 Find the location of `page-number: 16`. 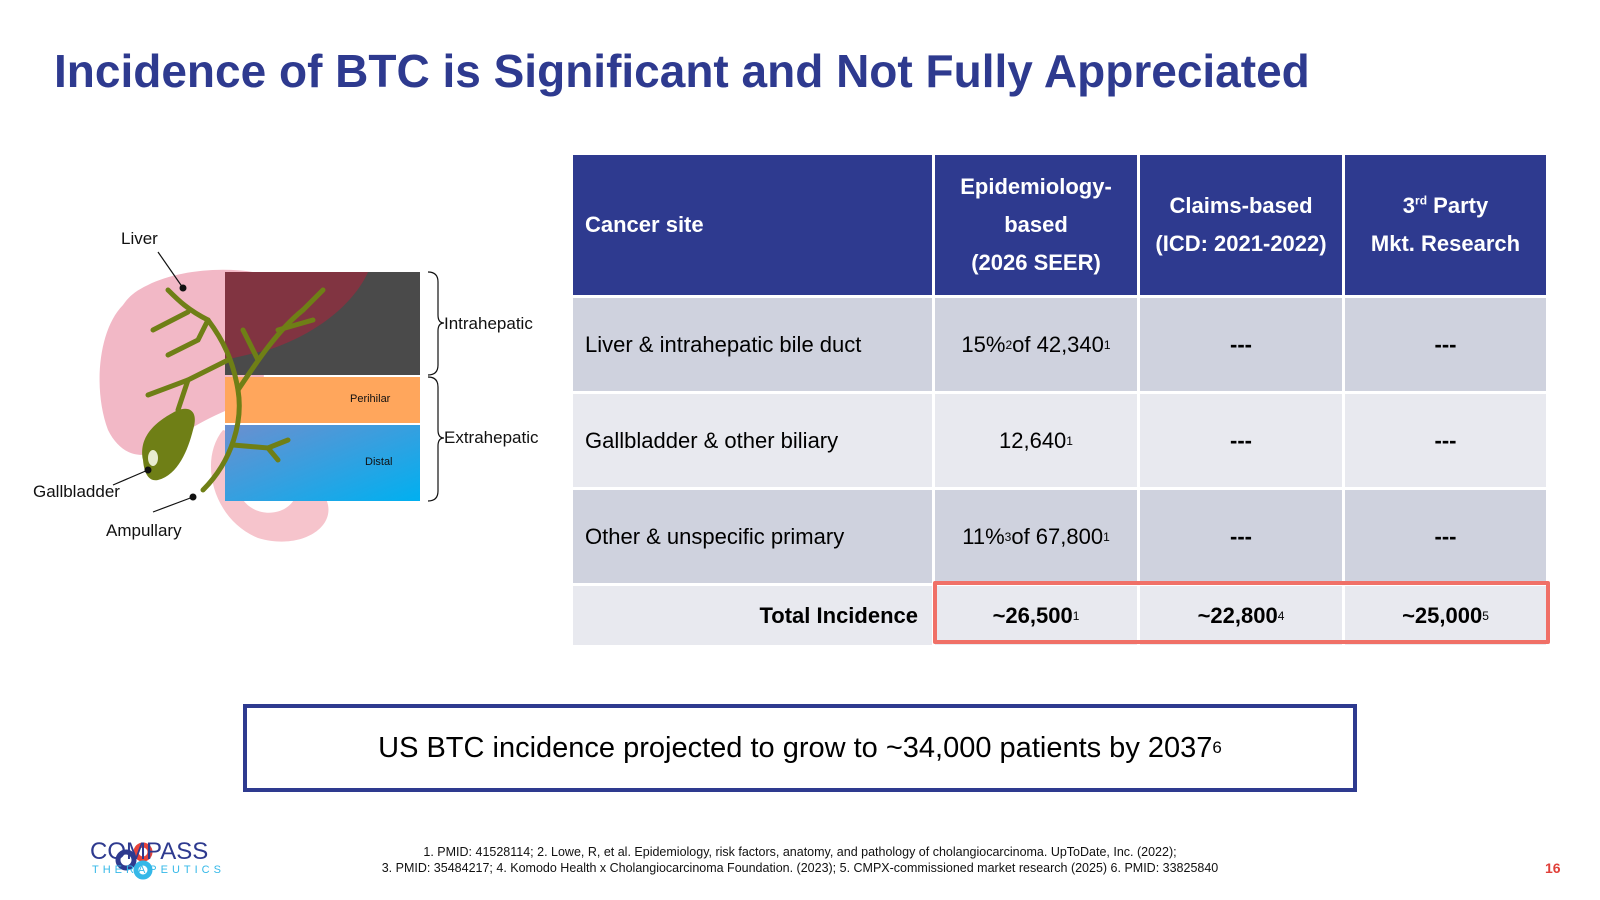

page-number: 16 is located at coordinates (1553, 868).